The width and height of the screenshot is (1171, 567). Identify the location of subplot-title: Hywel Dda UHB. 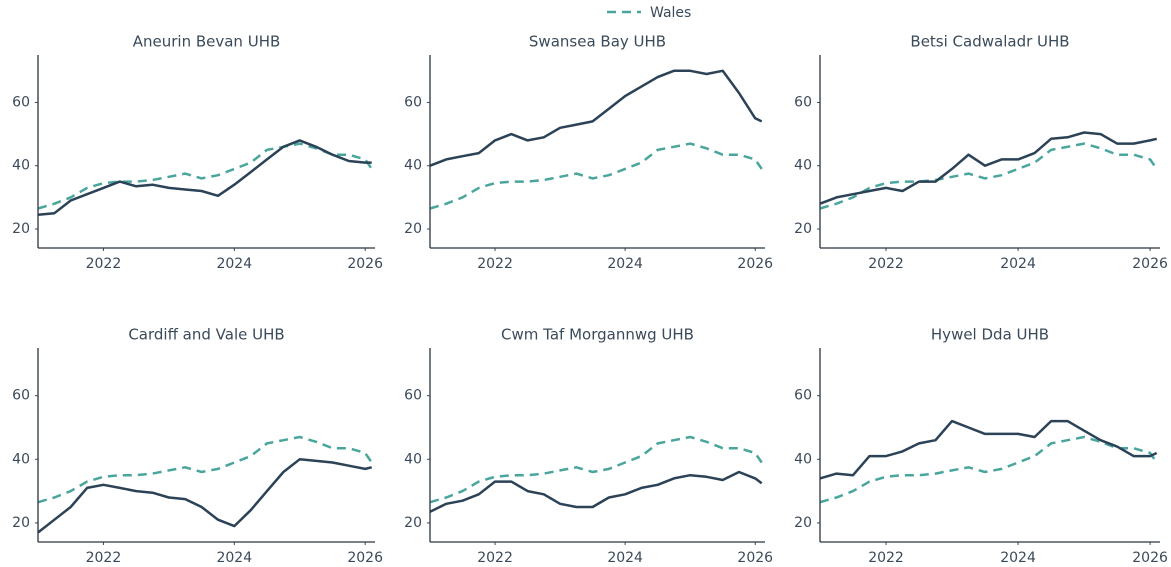
(990, 335).